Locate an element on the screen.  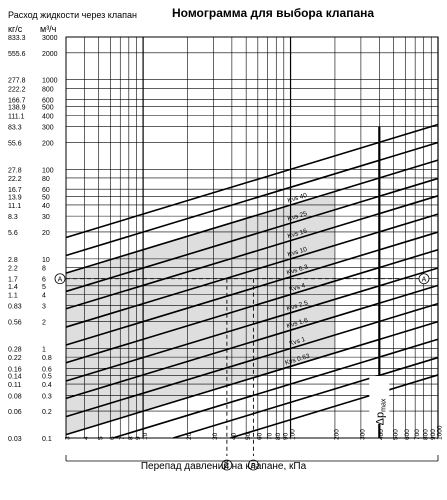
kvs-line-label: Kvs 1 is located at coordinates (298, 342).